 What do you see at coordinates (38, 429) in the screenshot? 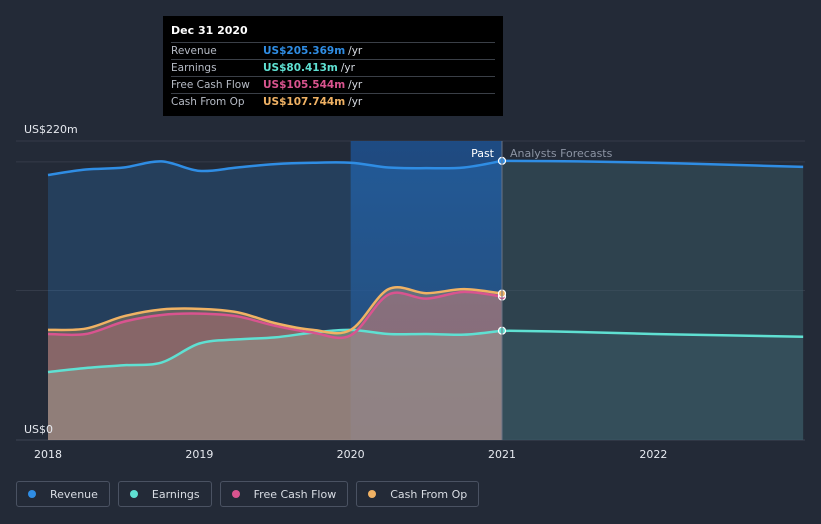
I see `y-axis-bottom-label: US$0` at bounding box center [38, 429].